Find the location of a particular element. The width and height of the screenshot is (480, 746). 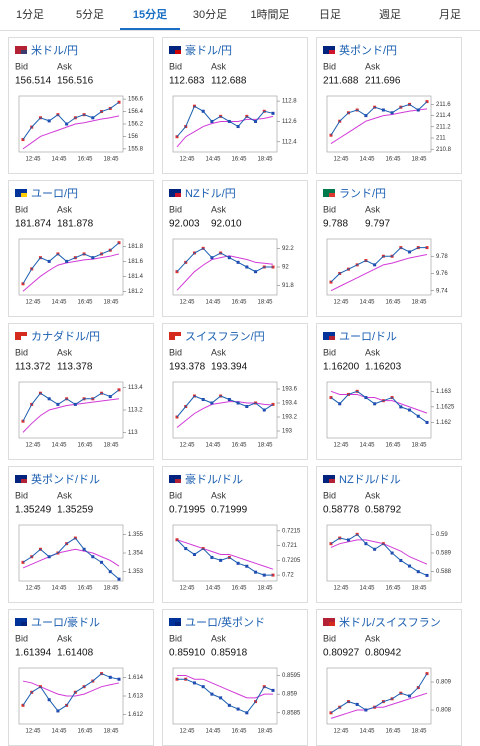

bid-value: 1.61394 is located at coordinates (33, 653).